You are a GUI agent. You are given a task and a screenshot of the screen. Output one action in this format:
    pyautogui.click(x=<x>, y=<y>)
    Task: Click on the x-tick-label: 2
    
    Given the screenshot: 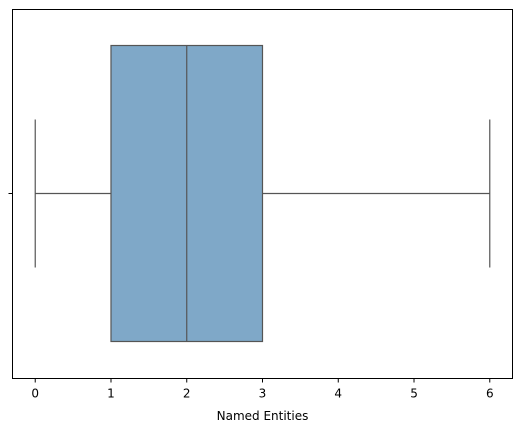 What is the action you would take?
    pyautogui.click(x=187, y=394)
    